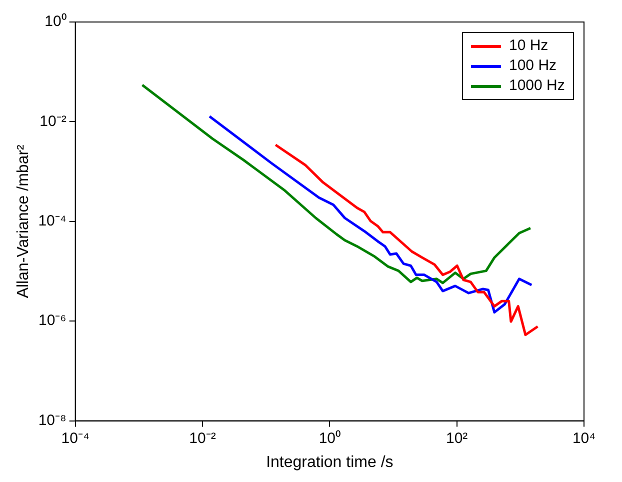  What do you see at coordinates (533, 66) in the screenshot?
I see `legend-label: 100 Hz` at bounding box center [533, 66].